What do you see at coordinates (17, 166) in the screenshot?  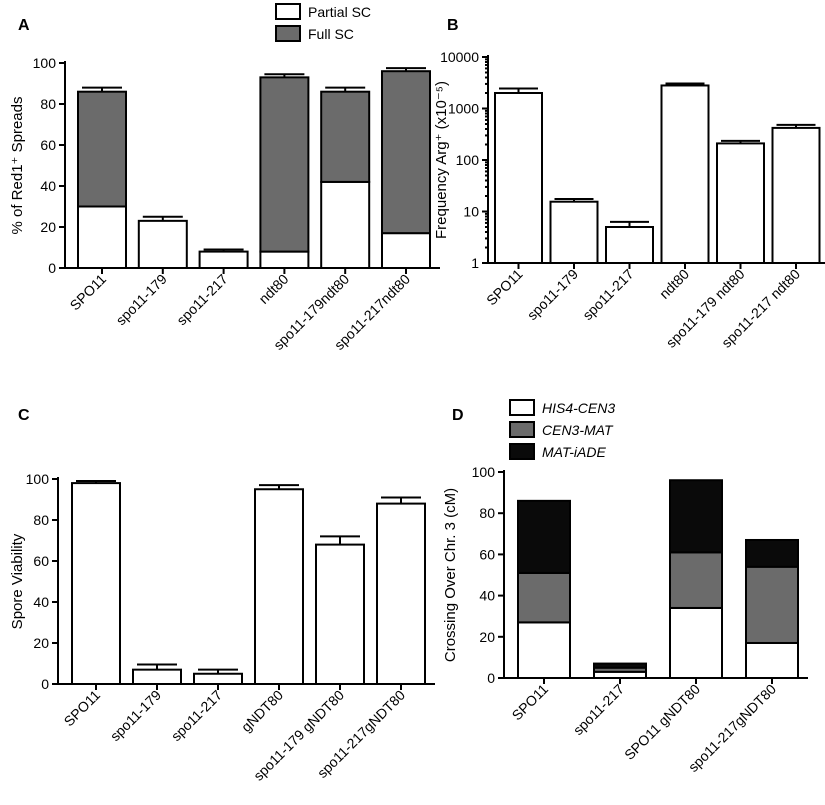 I see `y-axis-label: % of Red1⁺ Spreads` at bounding box center [17, 166].